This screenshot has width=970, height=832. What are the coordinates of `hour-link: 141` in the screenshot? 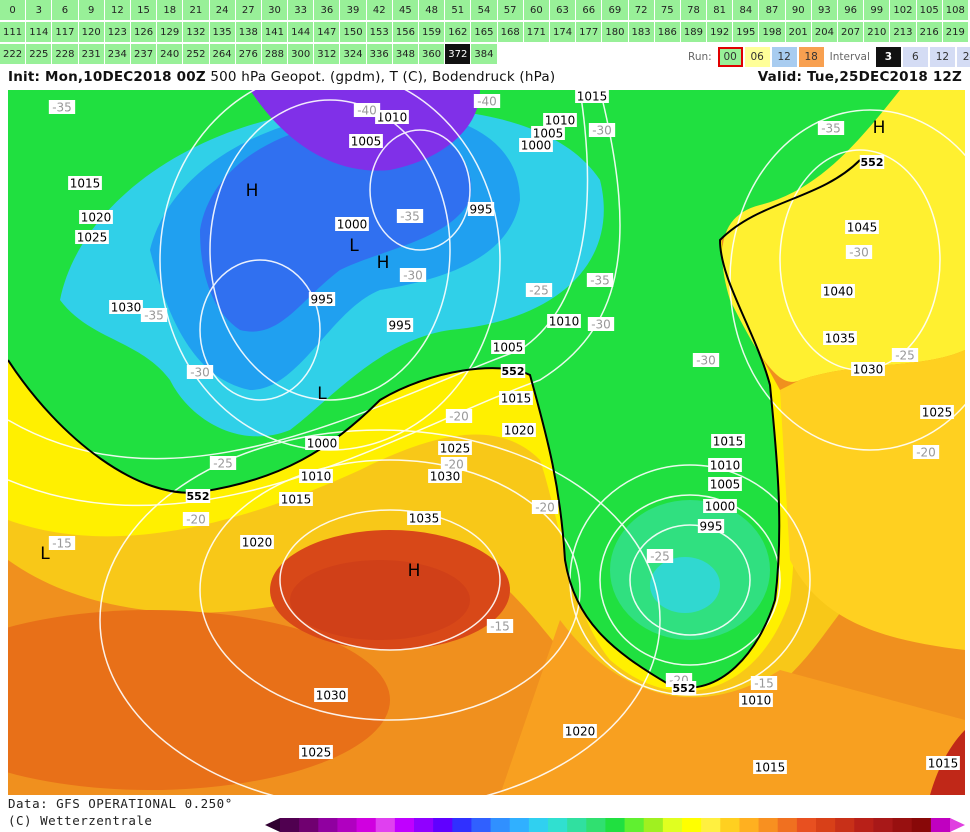 It's located at (275, 32).